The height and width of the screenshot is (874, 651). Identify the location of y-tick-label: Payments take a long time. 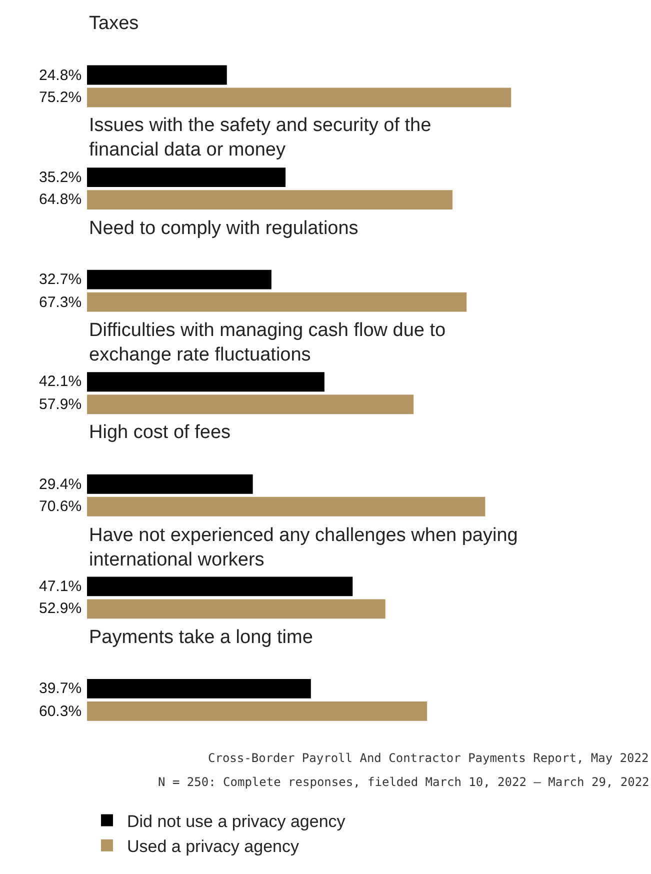
(201, 637).